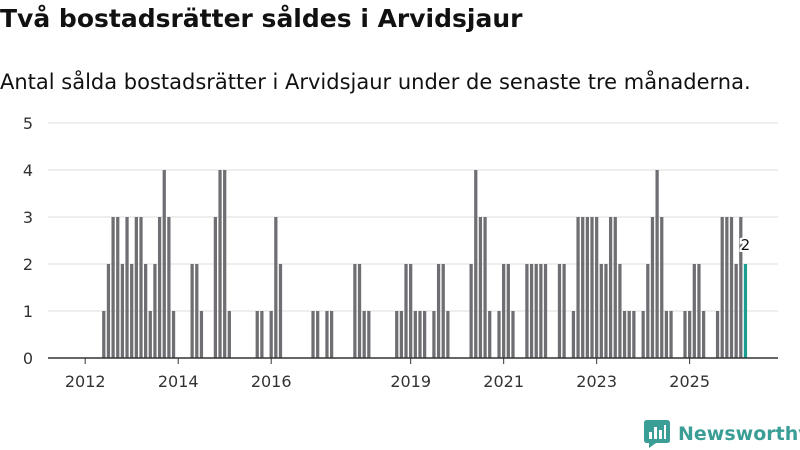  What do you see at coordinates (28, 123) in the screenshot?
I see `y-tick-label: 5` at bounding box center [28, 123].